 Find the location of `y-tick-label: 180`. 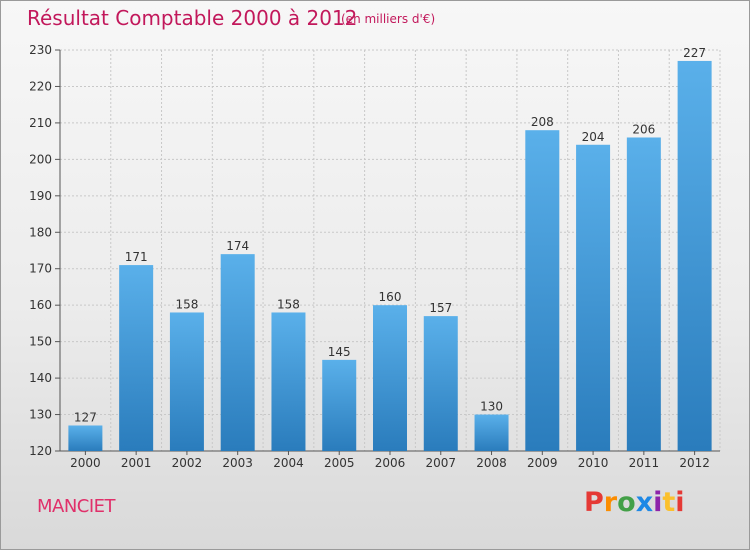

y-tick-label: 180 is located at coordinates (40, 232).